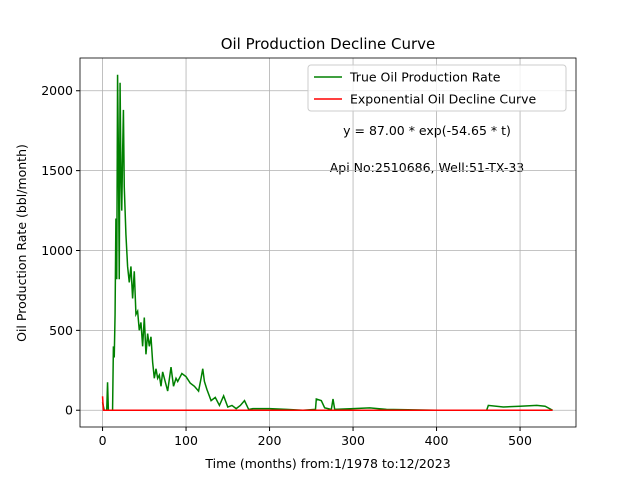 This screenshot has height=480, width=640. What do you see at coordinates (427, 130) in the screenshot?
I see `annotation: y = 87.00 * exp(-54.65 * t)` at bounding box center [427, 130].